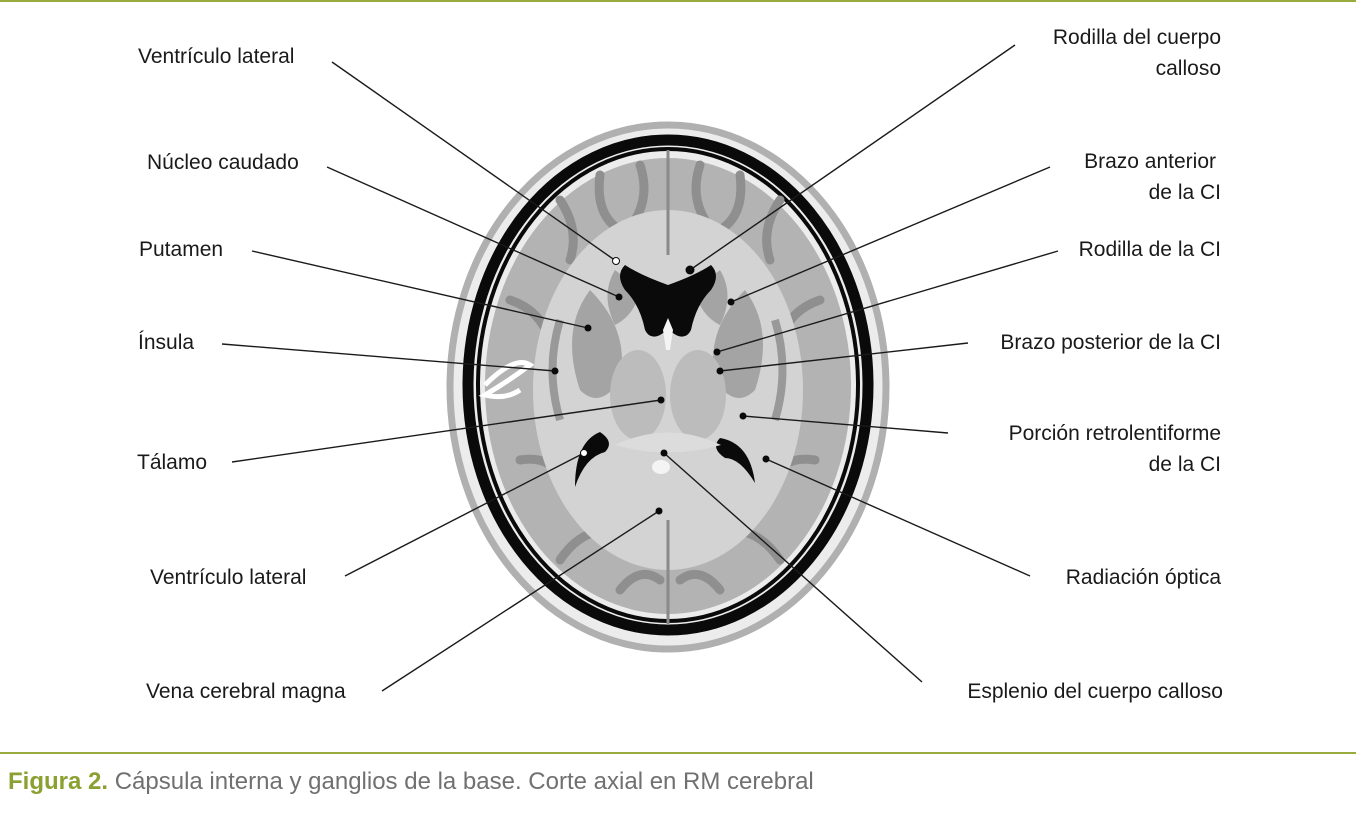  Describe the element at coordinates (668, 334) in the screenshot. I see `third-ventricle` at that location.